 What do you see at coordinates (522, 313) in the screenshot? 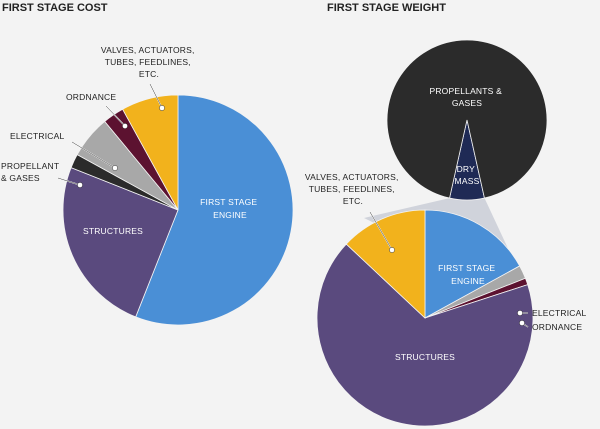
I see `weight-leader-electrical` at bounding box center [522, 313].